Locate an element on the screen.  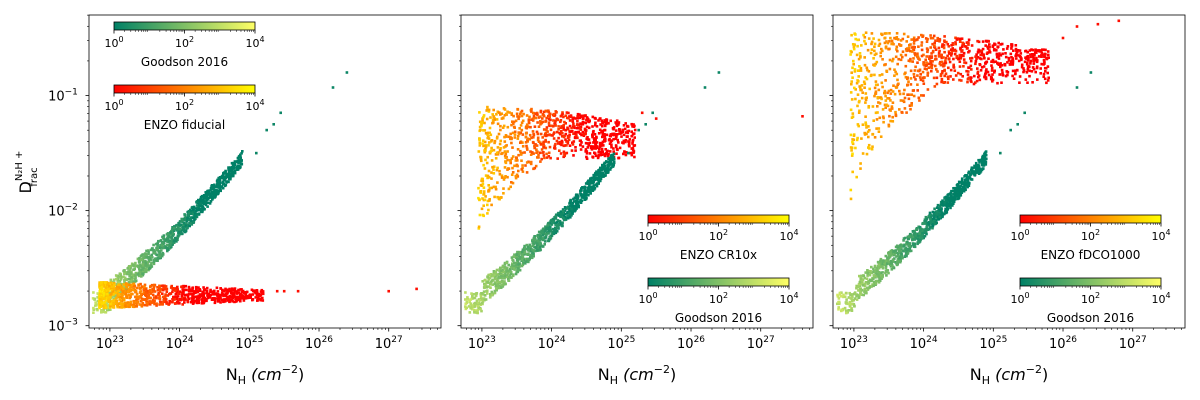
series-enzo-fiducial is located at coordinates (258, 295).